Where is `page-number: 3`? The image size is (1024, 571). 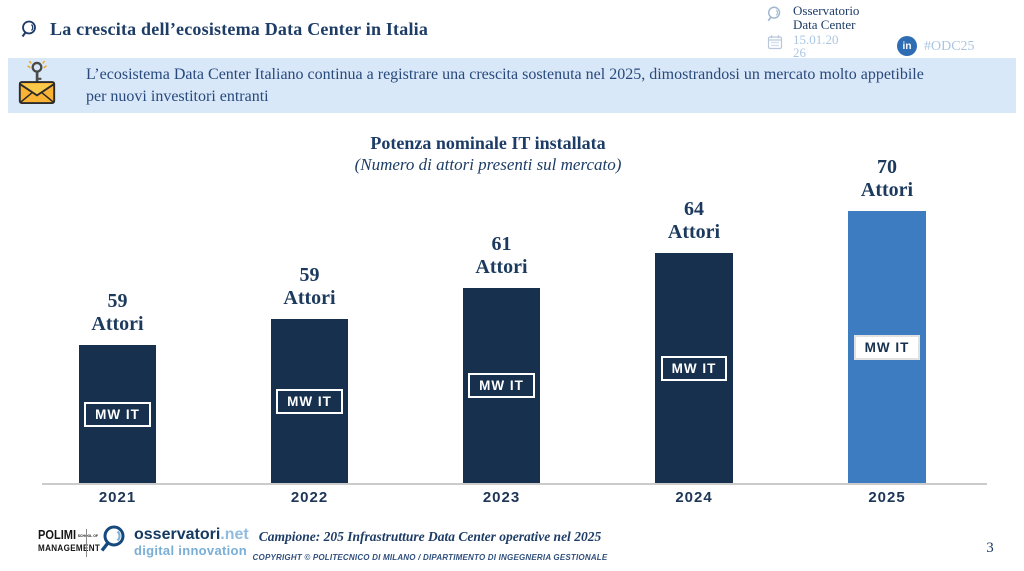 page-number: 3 is located at coordinates (990, 548).